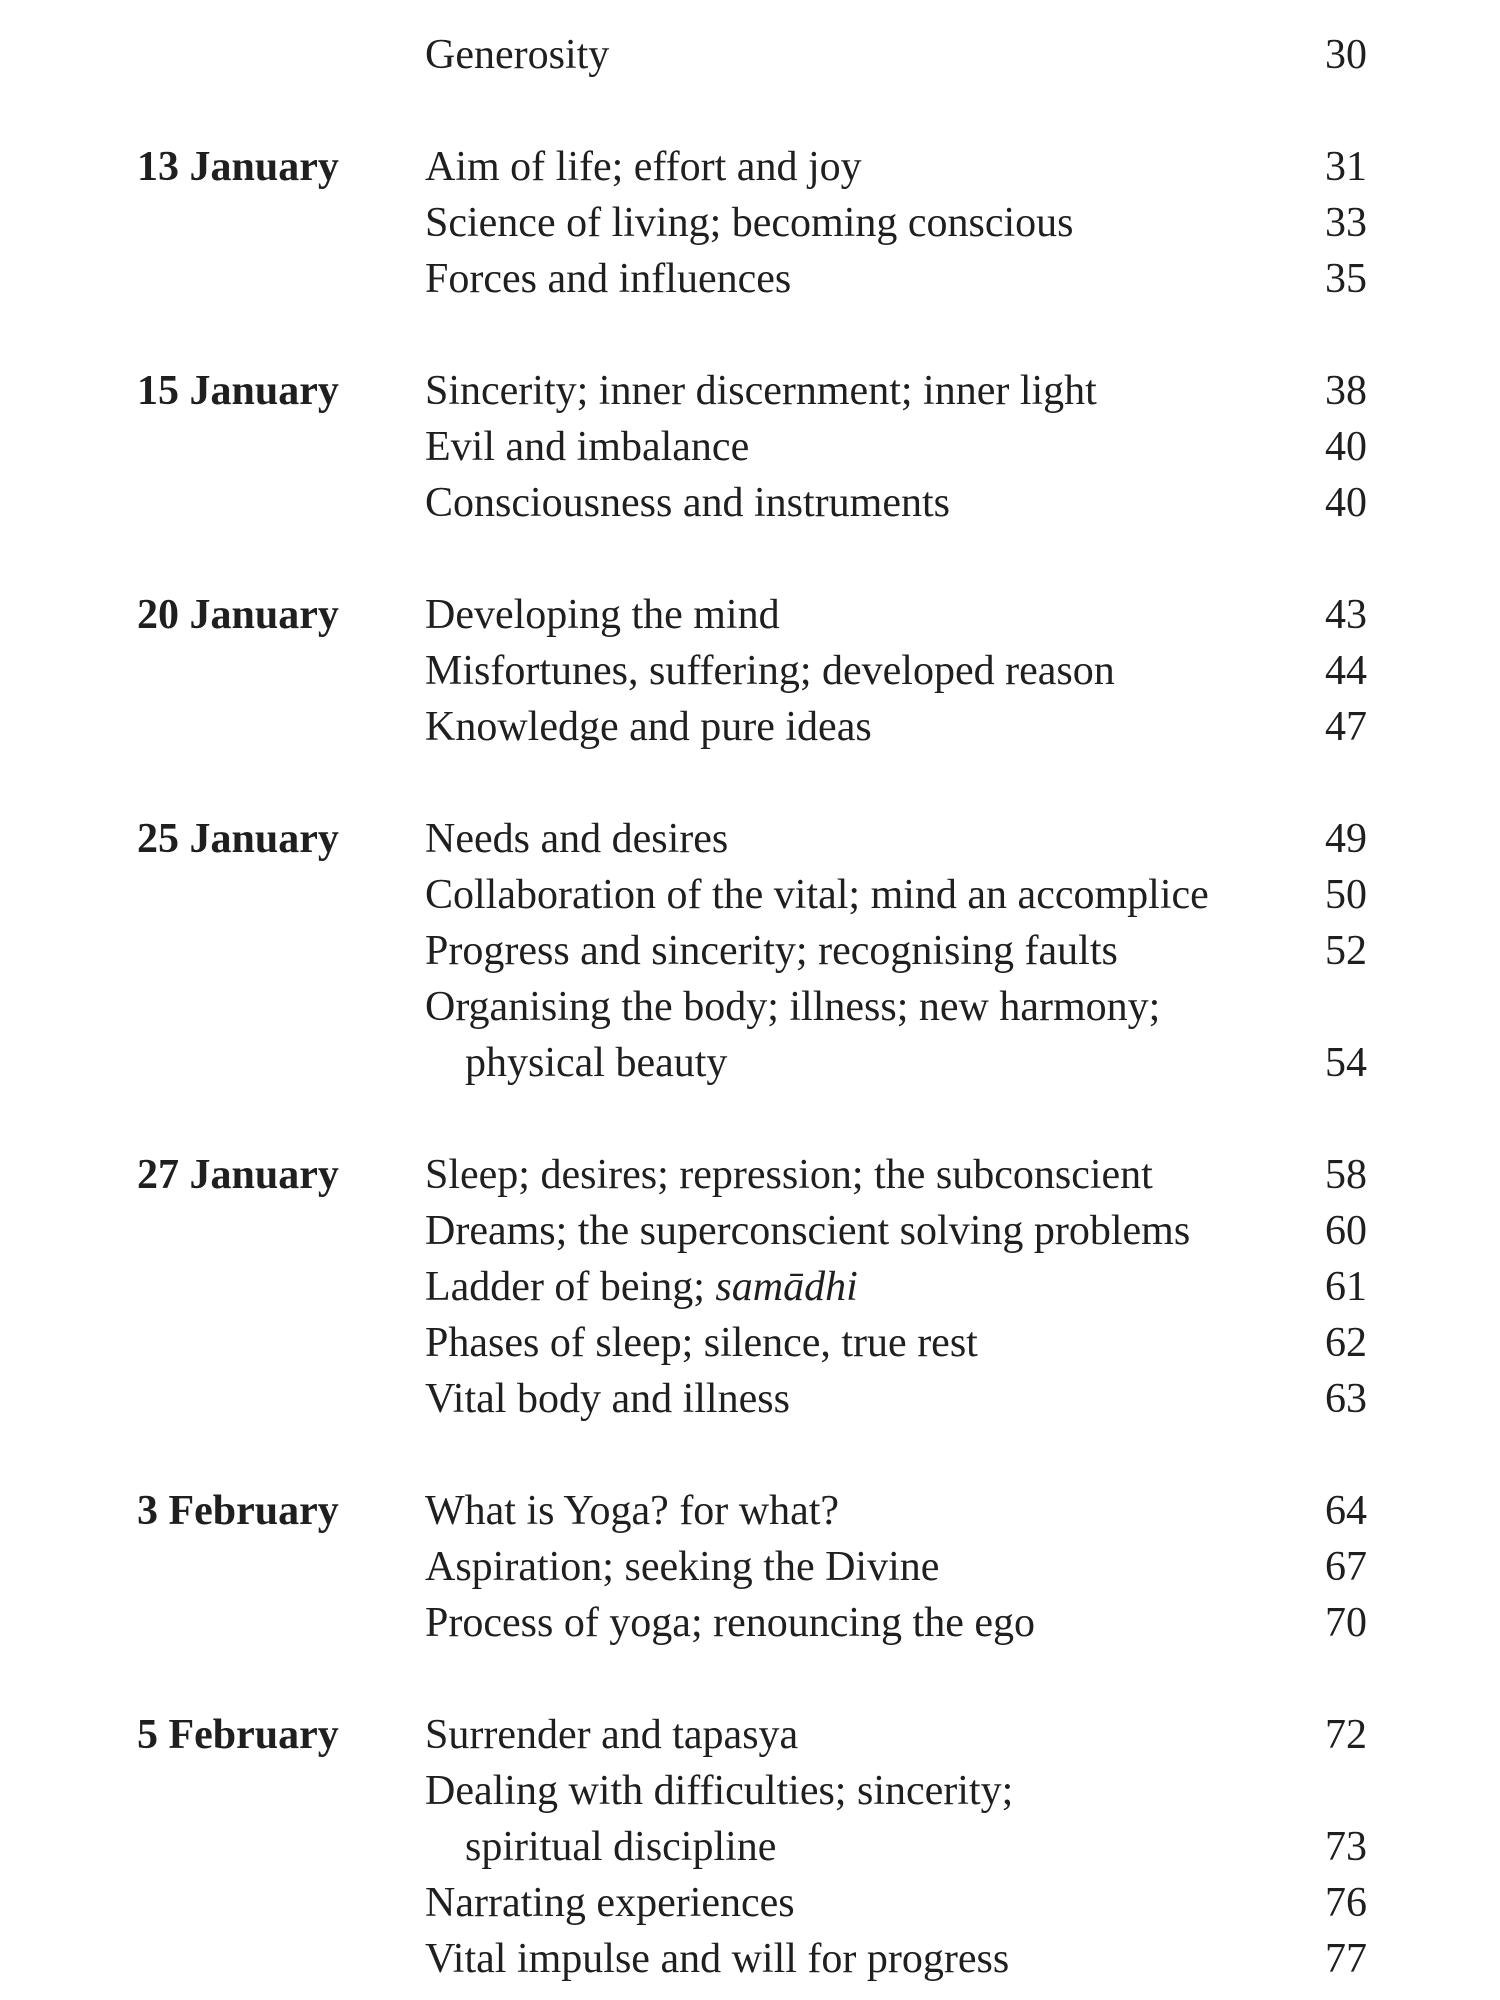 The image size is (1500, 2000). I want to click on page-number: 77, so click(1346, 1959).